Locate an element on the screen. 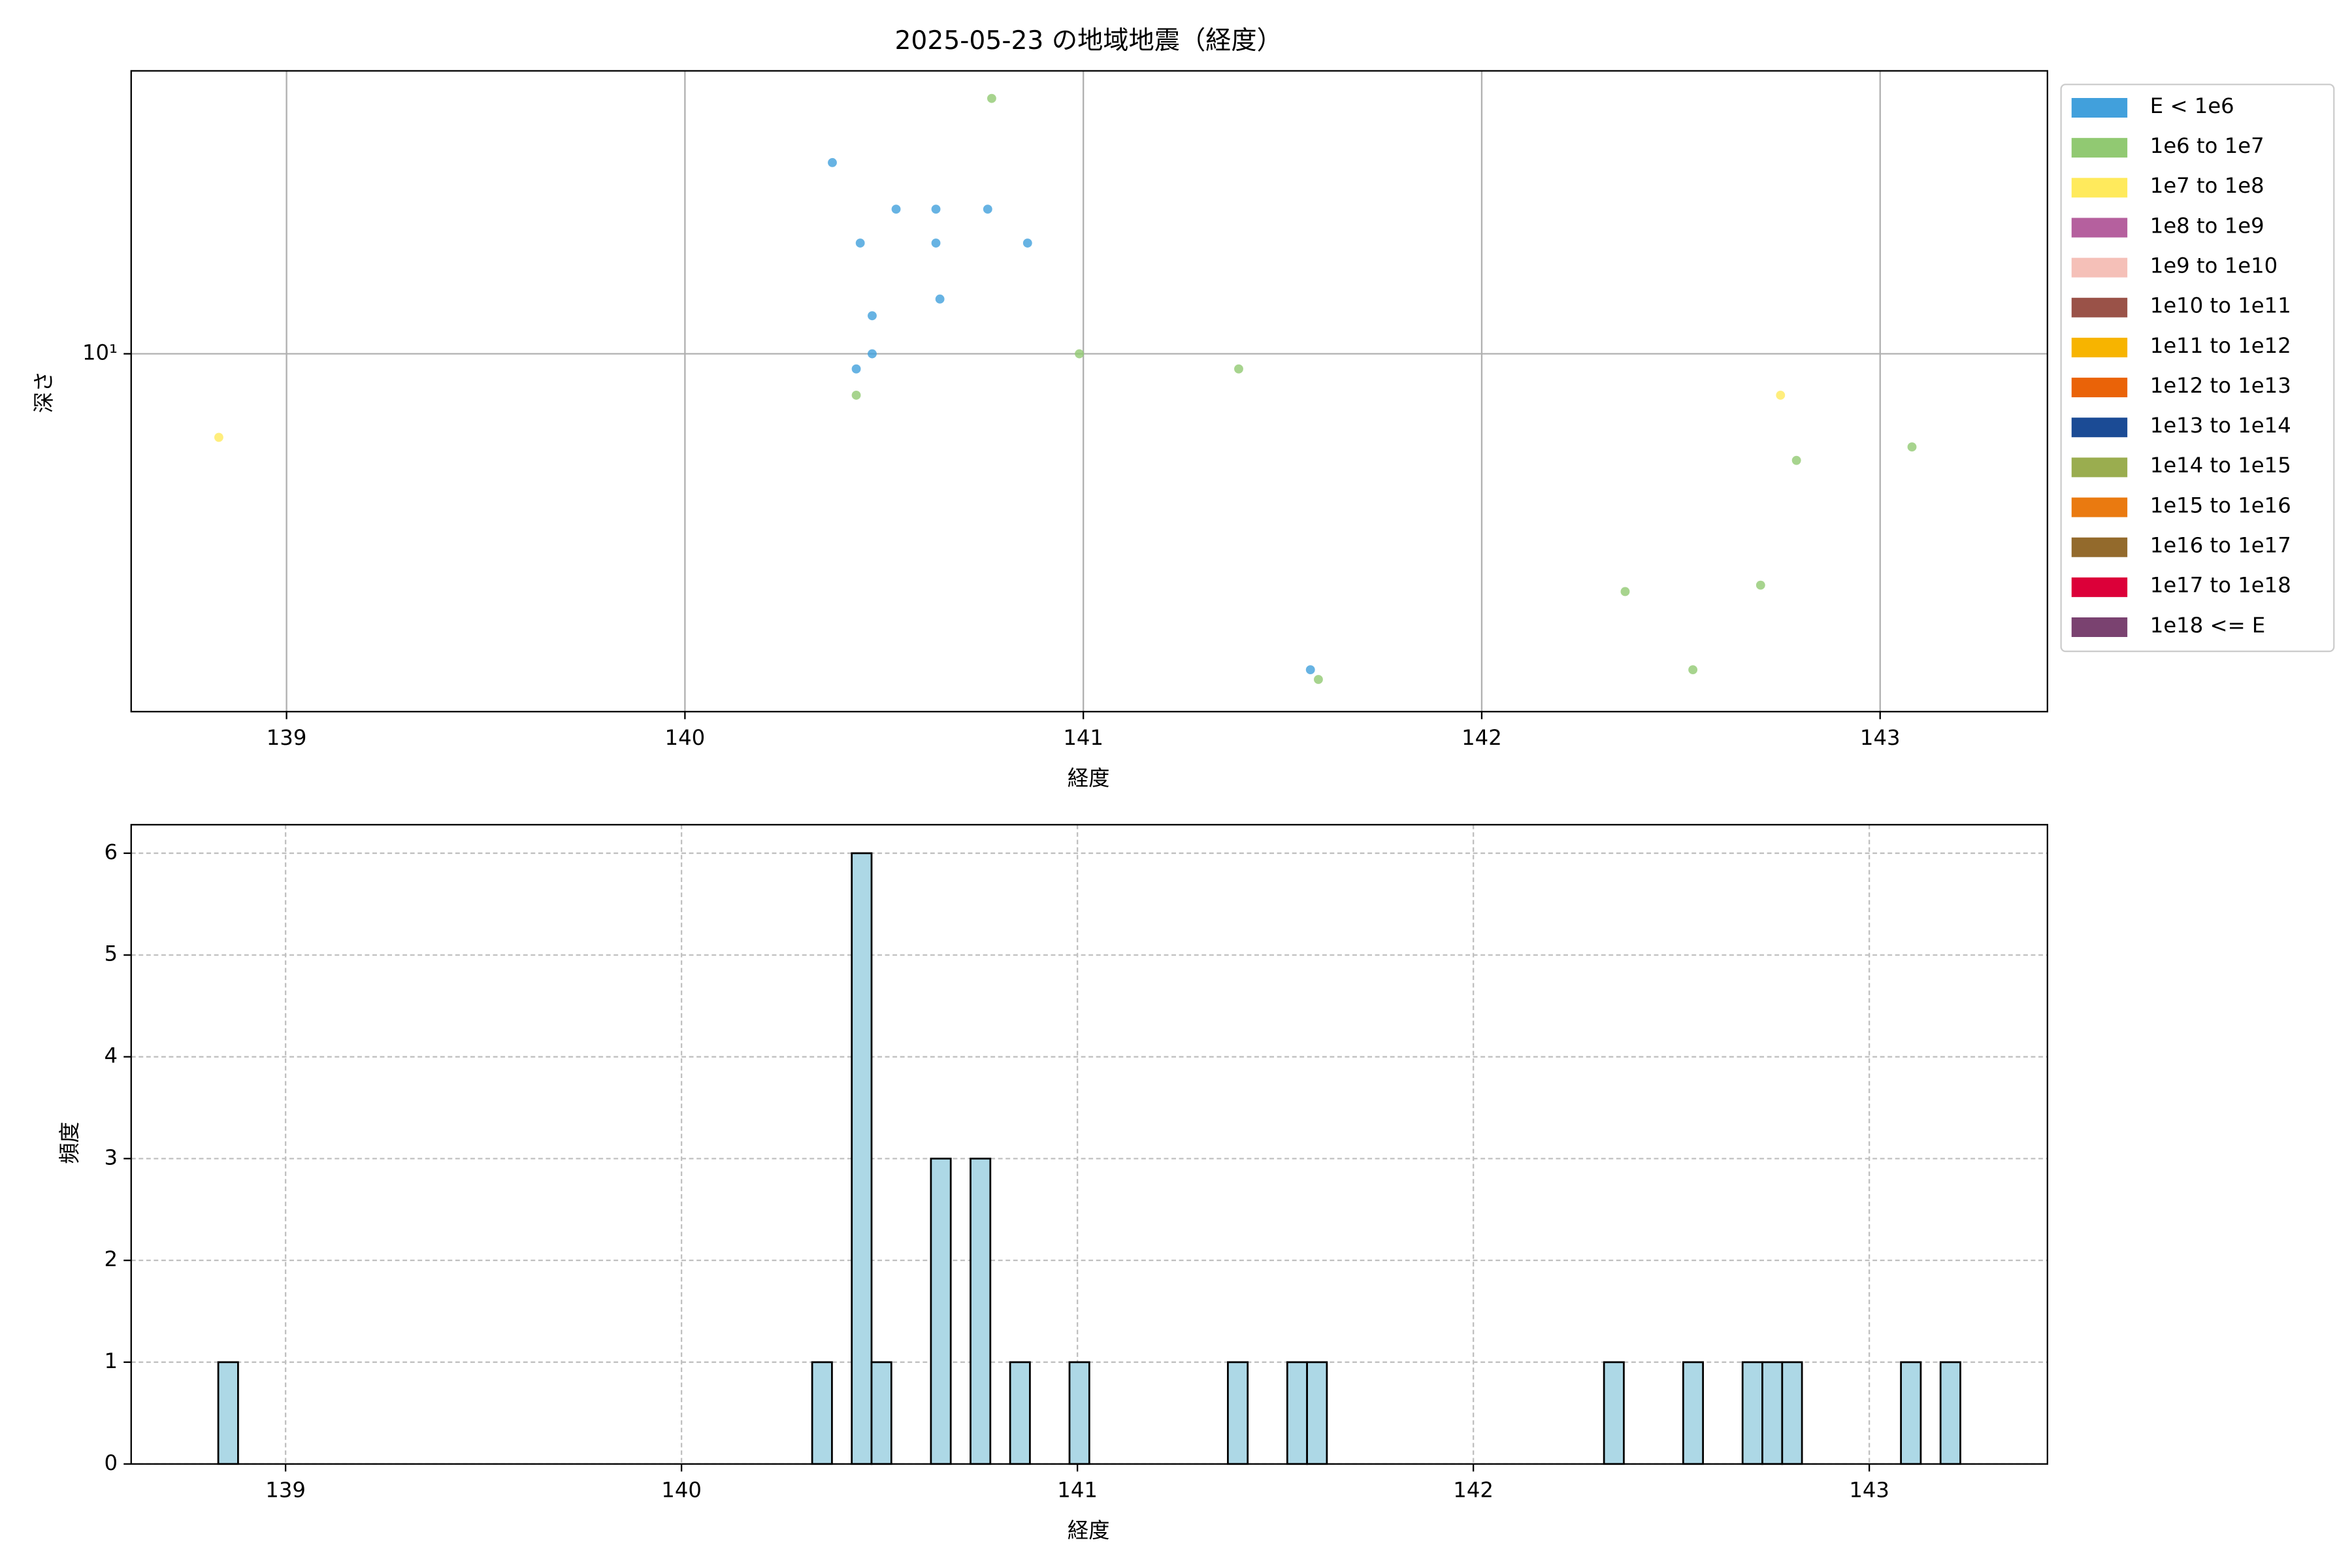  y-tick-label: 6 is located at coordinates (111, 852).